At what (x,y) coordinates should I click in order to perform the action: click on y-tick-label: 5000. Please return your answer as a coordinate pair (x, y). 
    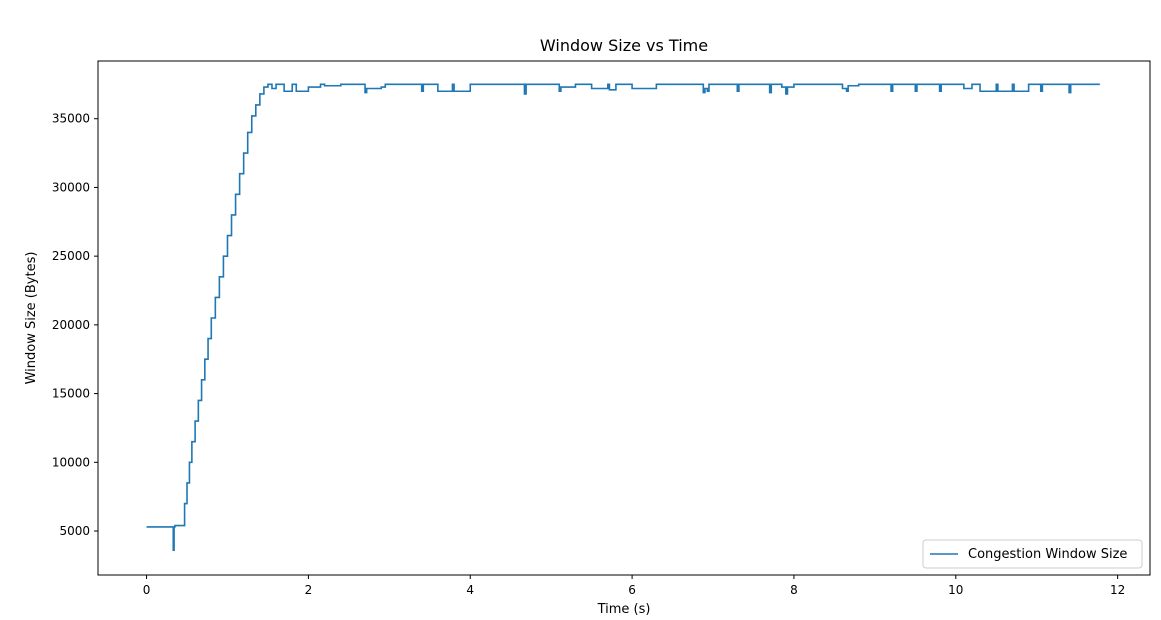
    Looking at the image, I should click on (74, 531).